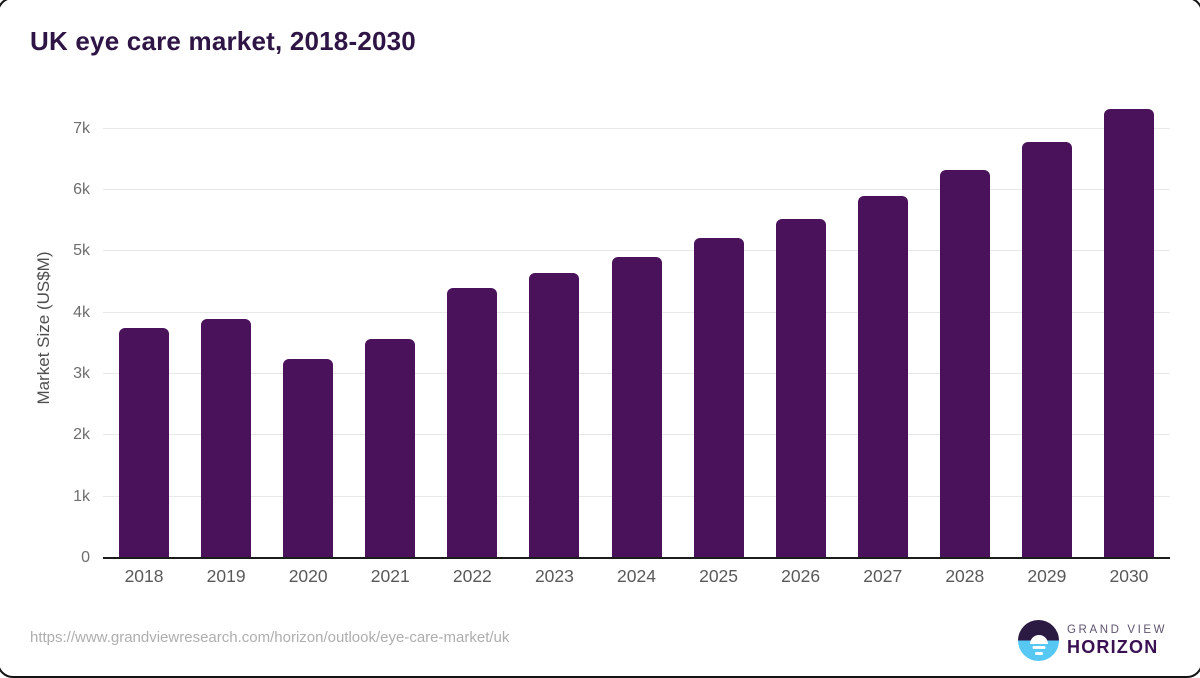  Describe the element at coordinates (1117, 629) in the screenshot. I see `logo-brand-name: GRAND VIEW` at that location.